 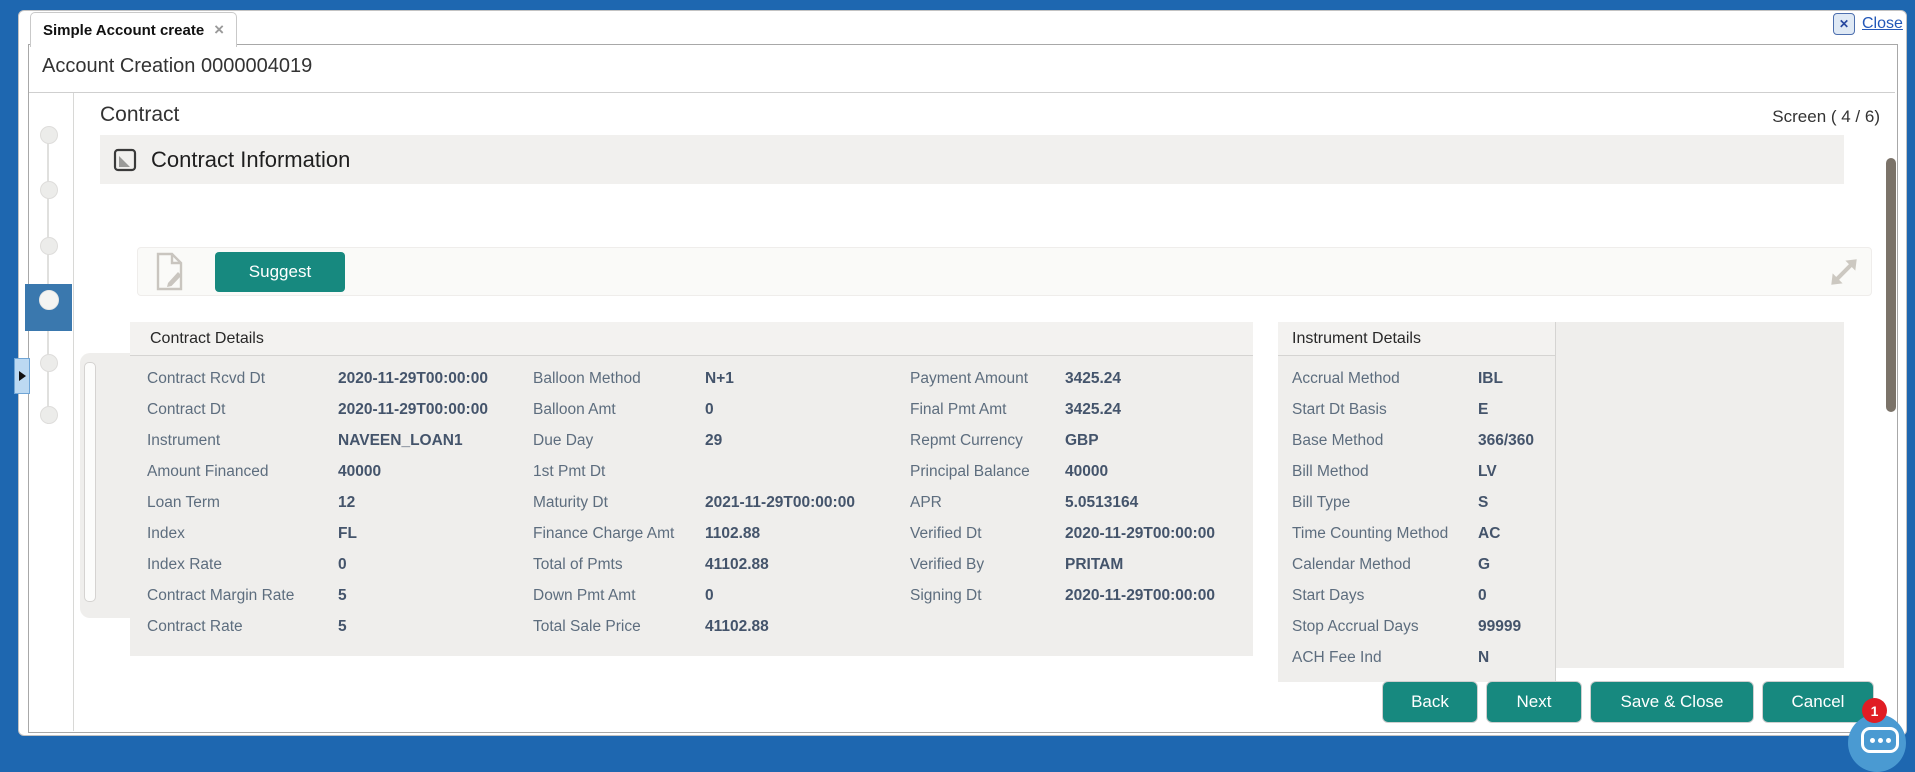 What do you see at coordinates (587, 626) in the screenshot?
I see `field-label: Total Sale Price` at bounding box center [587, 626].